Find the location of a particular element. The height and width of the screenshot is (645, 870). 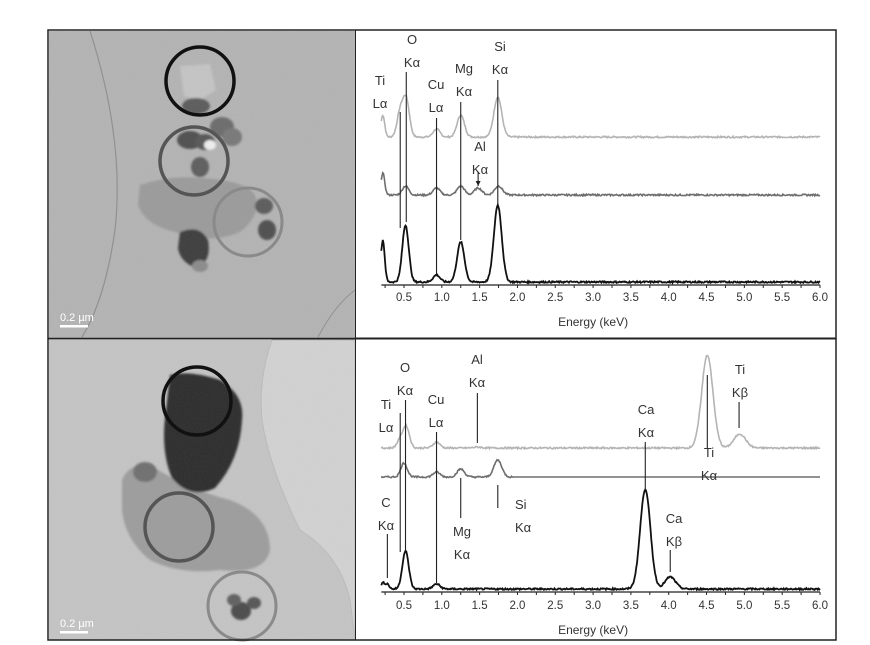

peak-annotation: Ti Kβ is located at coordinates (740, 395).